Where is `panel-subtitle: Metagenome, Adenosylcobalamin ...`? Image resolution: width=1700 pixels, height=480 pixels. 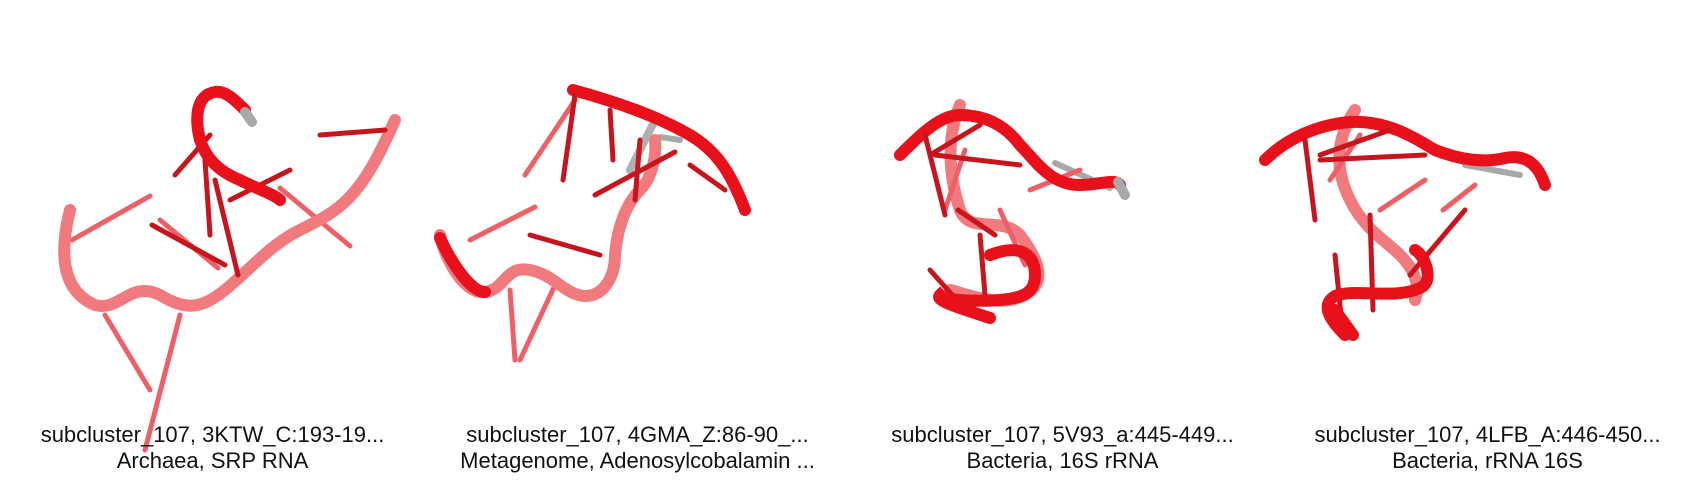
panel-subtitle: Metagenome, Adenosylcobalamin ... is located at coordinates (637, 460).